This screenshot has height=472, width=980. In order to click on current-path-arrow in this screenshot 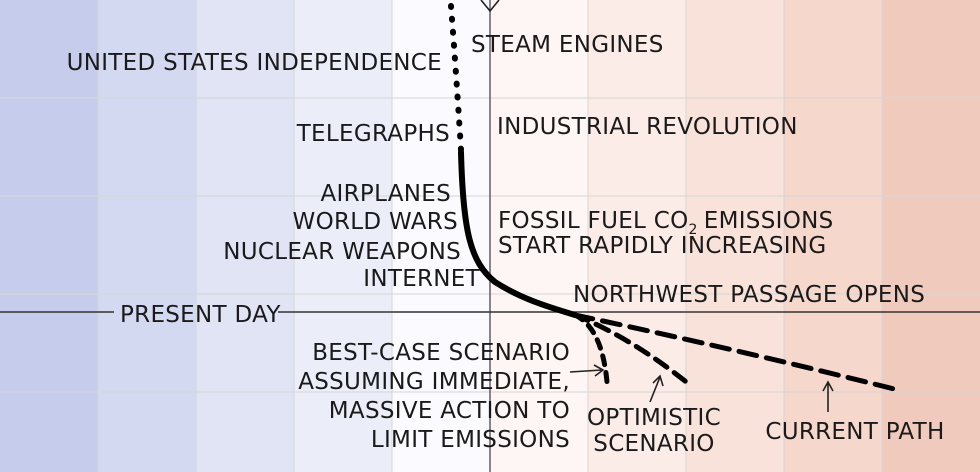, I will do `click(828, 396)`.